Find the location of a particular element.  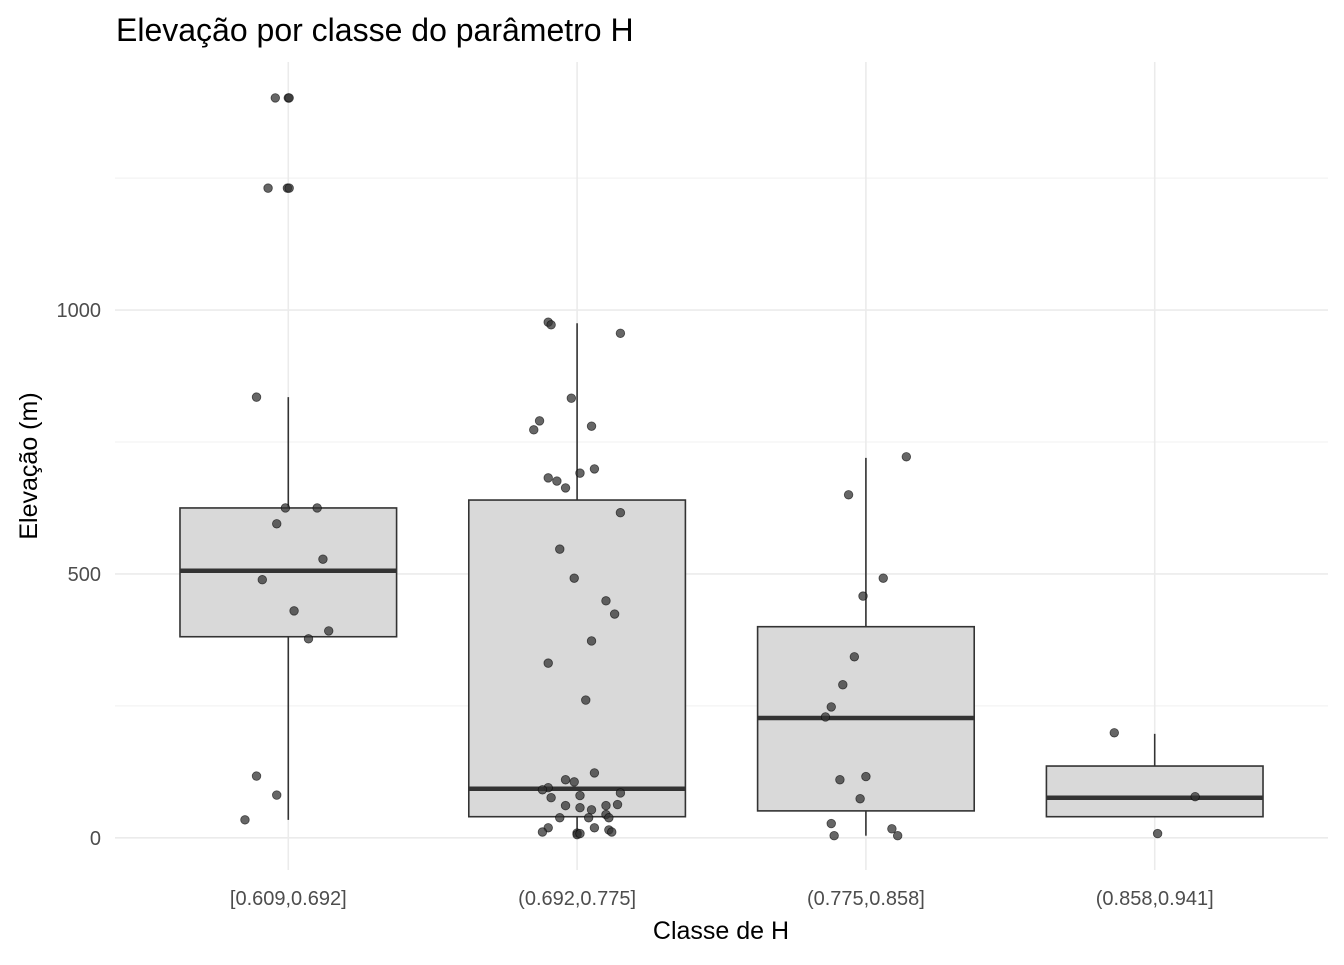

y-tick-labels: 0 500 1000 is located at coordinates (79, 575).